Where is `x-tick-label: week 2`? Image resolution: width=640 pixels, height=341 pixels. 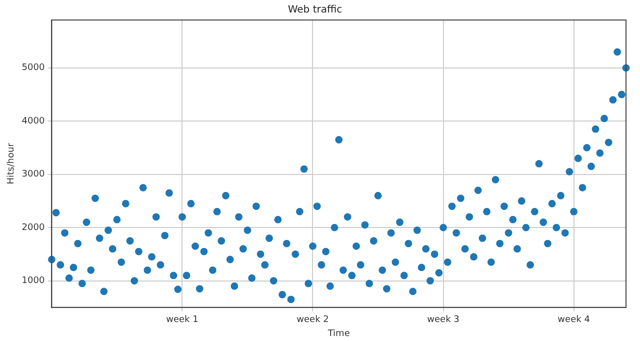 x-tick-label: week 2 is located at coordinates (312, 320).